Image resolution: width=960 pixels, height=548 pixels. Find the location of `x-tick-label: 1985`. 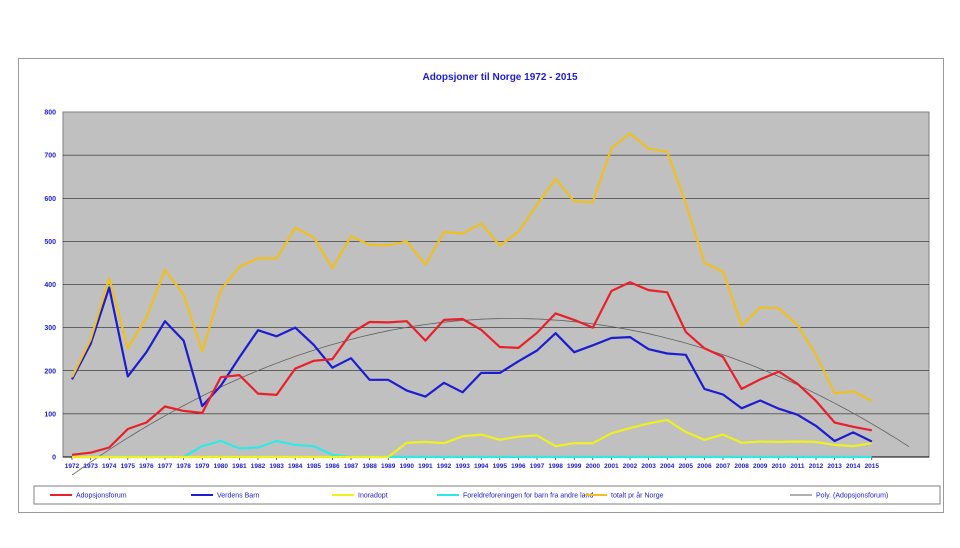

x-tick-label: 1985 is located at coordinates (314, 466).